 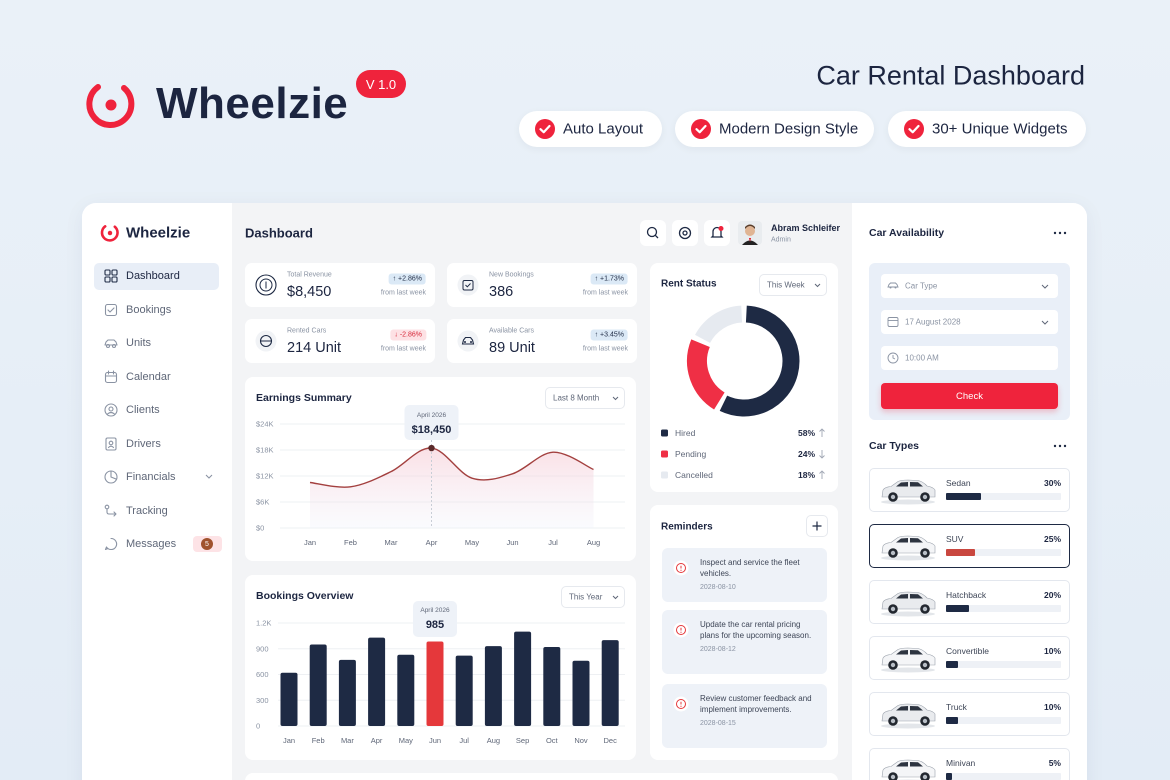 I want to click on car-type-share: 25%, so click(x=1052, y=539).